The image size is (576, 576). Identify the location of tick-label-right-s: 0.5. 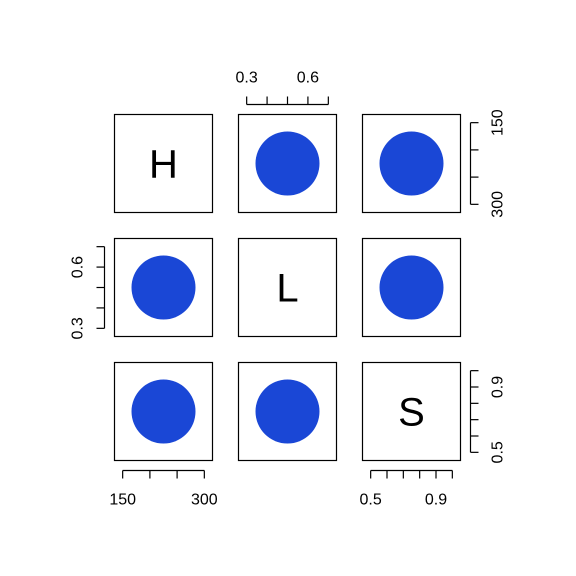
(498, 452).